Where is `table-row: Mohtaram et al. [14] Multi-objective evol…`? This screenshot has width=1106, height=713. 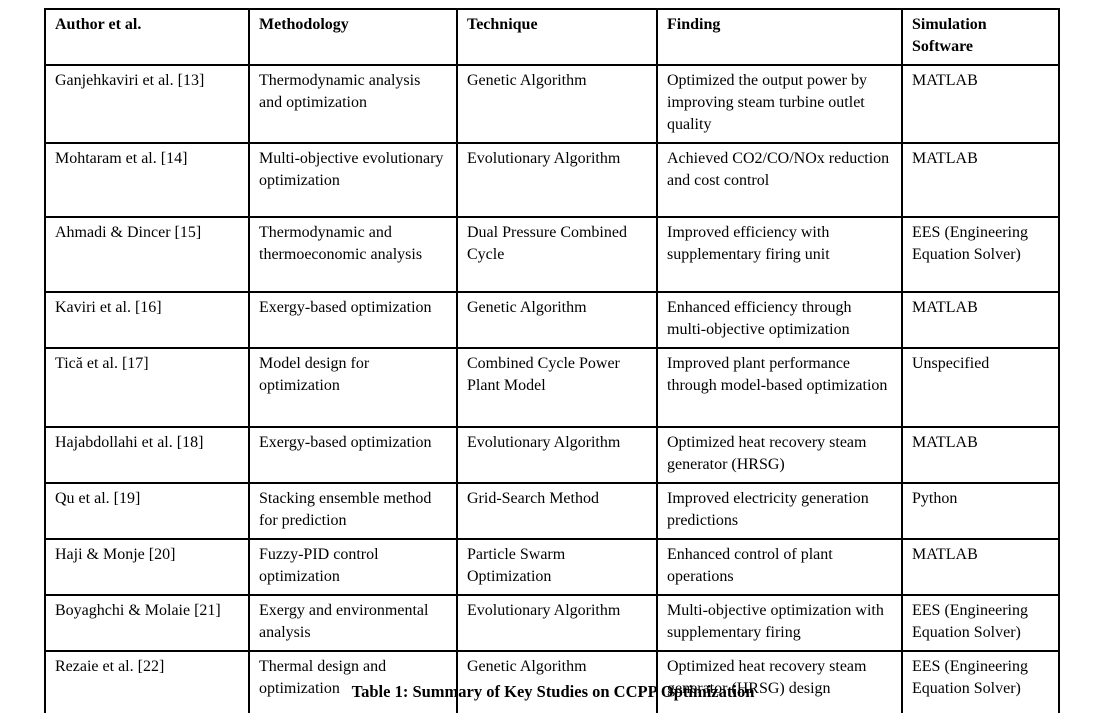
table-row: Mohtaram et al. [14] Multi-objective evol… is located at coordinates (552, 180).